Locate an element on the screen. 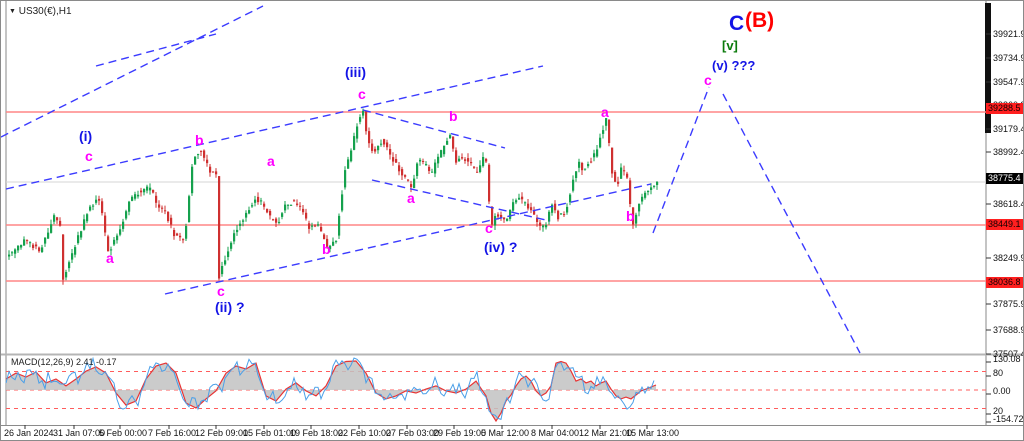  price-axis-label: 37688.9 is located at coordinates (1008, 330).